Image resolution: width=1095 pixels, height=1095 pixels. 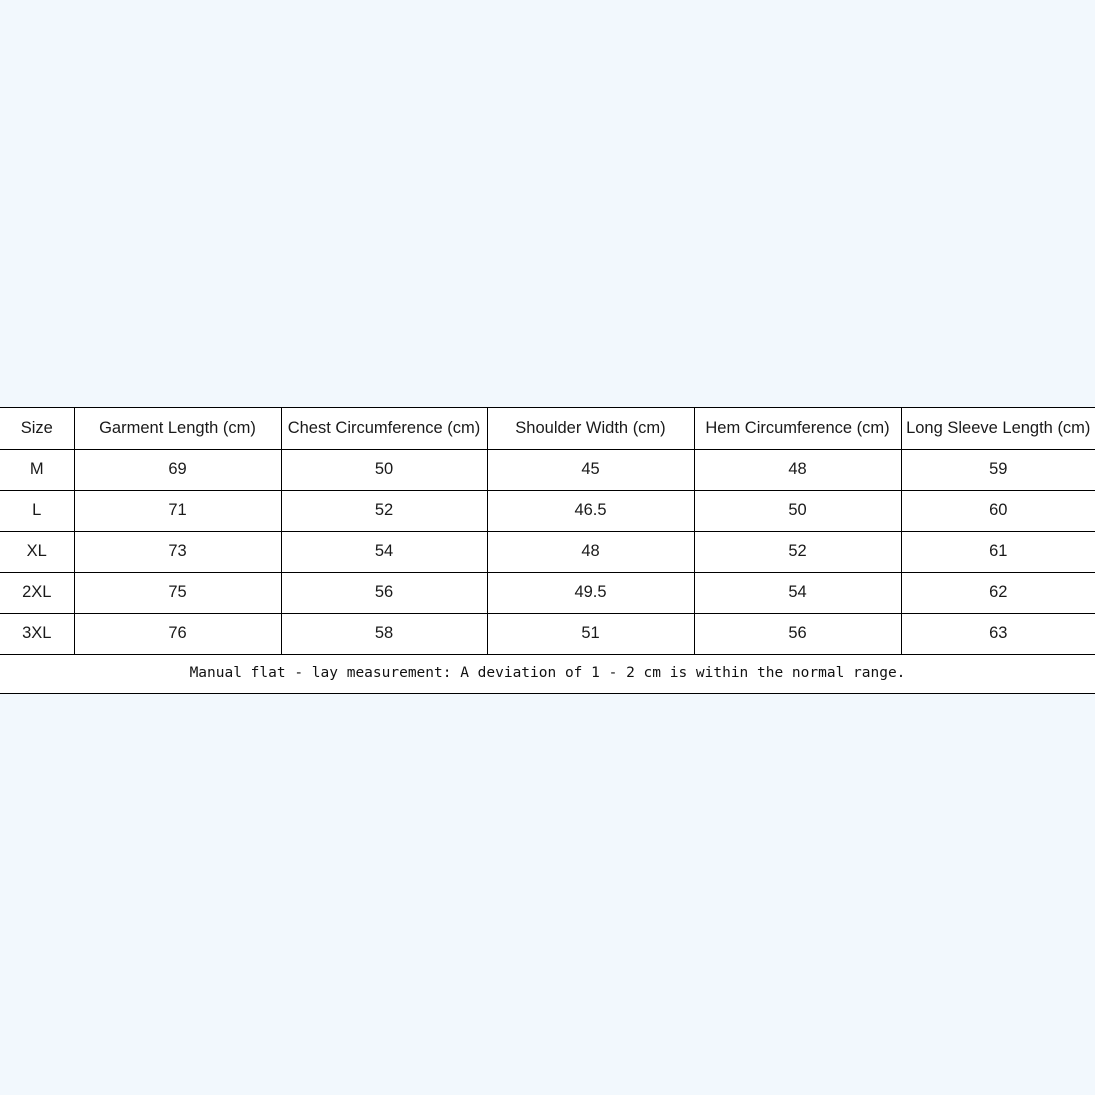 I want to click on cell-long-sleeve-length: 59, so click(x=998, y=470).